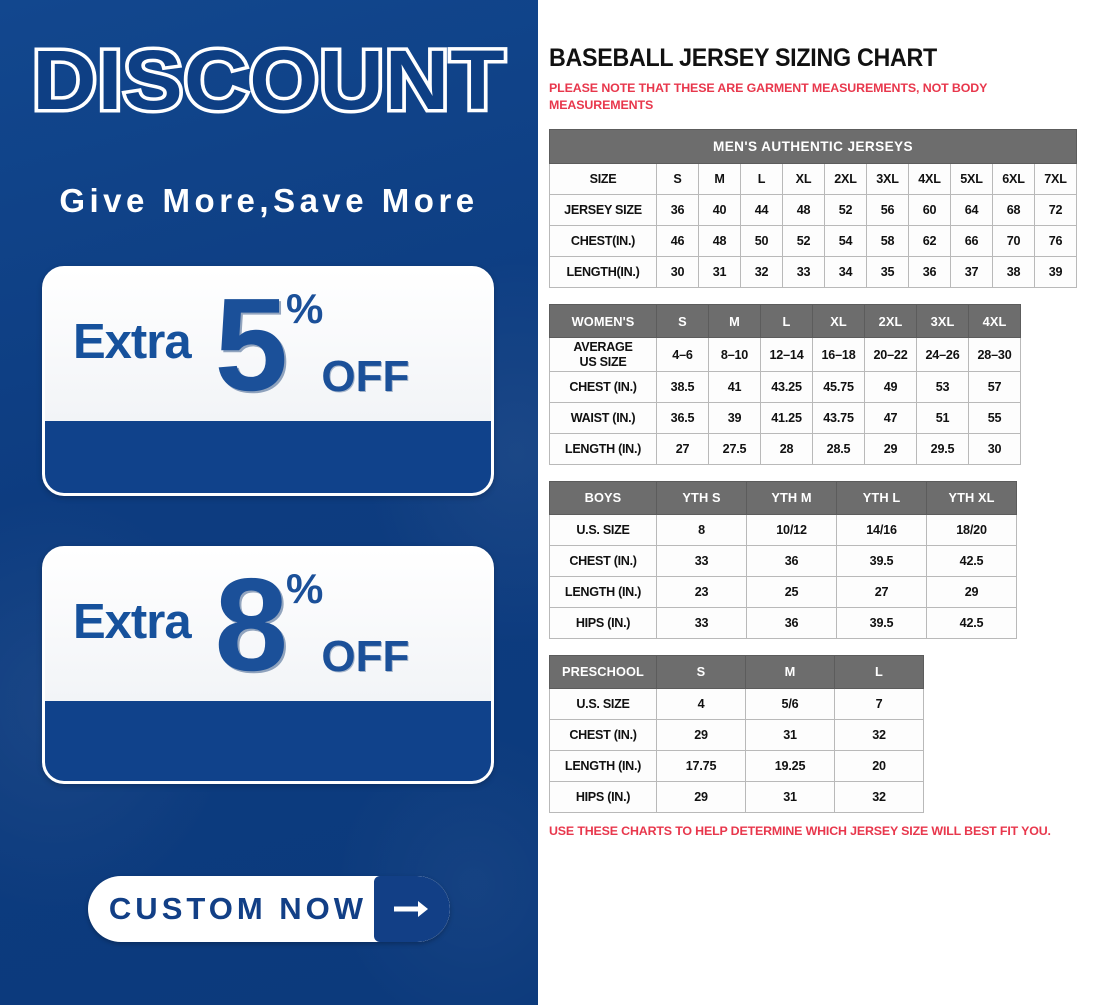 This screenshot has height=1005, width=1116. Describe the element at coordinates (132, 621) in the screenshot. I see `deal-extra-label: Extra` at that location.